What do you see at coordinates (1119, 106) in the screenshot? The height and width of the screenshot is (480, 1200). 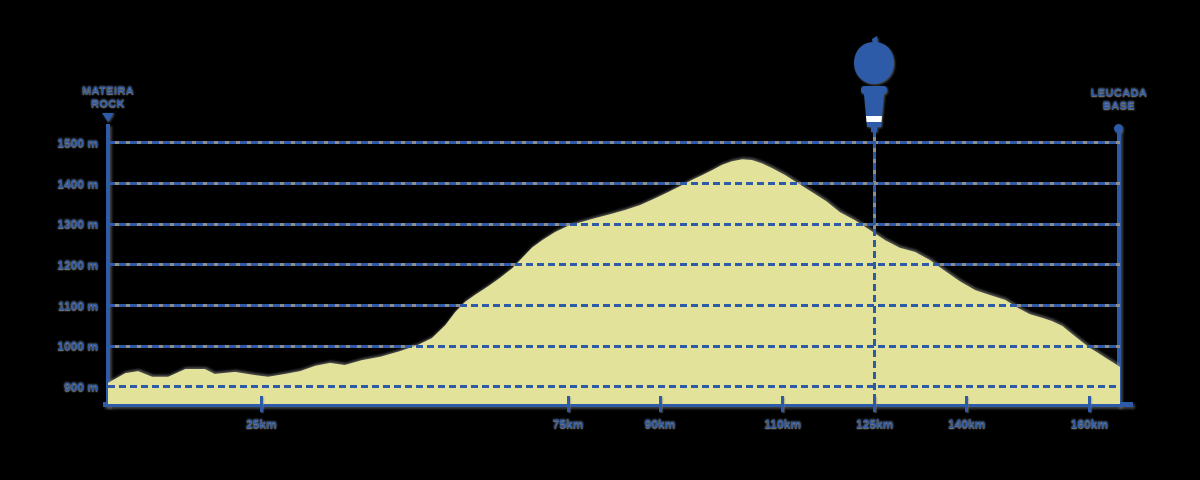 I see `end-location-name-line2: BASE` at bounding box center [1119, 106].